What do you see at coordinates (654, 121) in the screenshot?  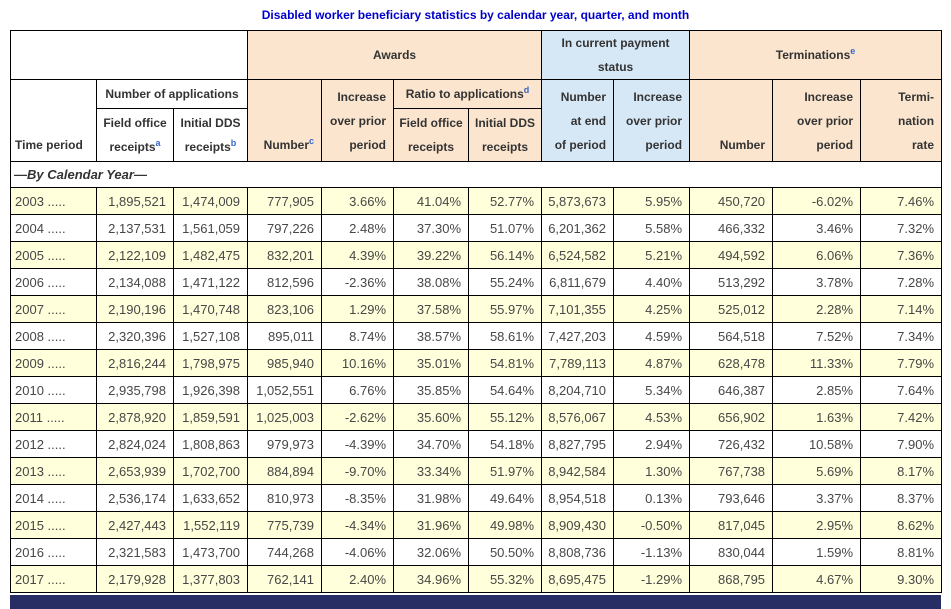 I see `header-payment-increase-label: Increase over prior period` at bounding box center [654, 121].